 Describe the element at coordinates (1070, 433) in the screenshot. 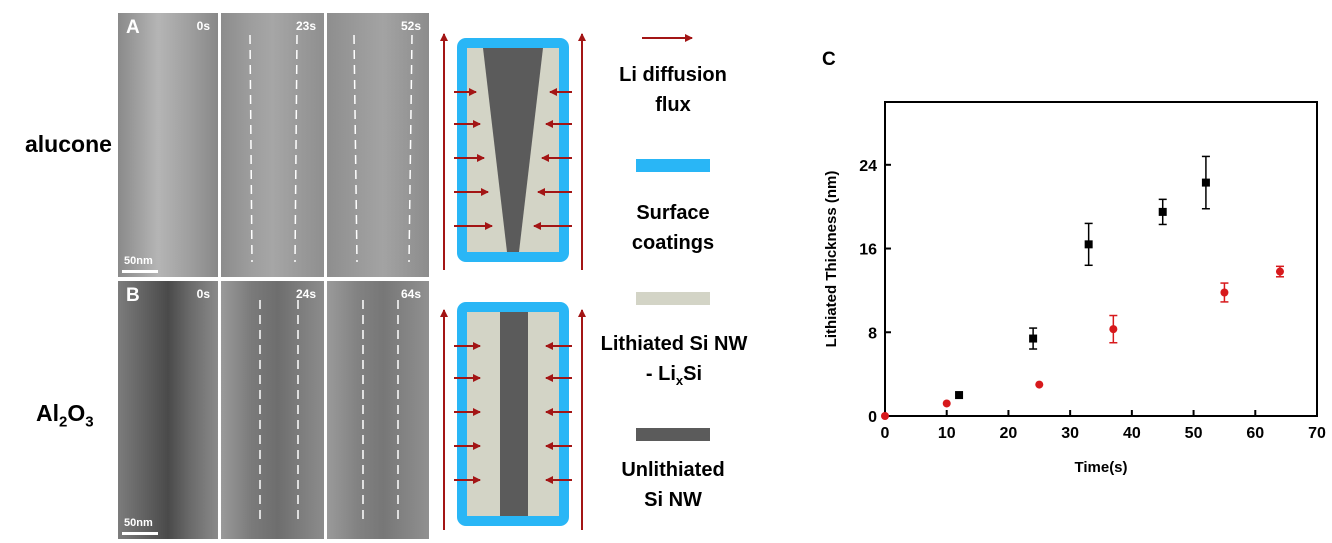

I see `x-tick-label: 30` at that location.